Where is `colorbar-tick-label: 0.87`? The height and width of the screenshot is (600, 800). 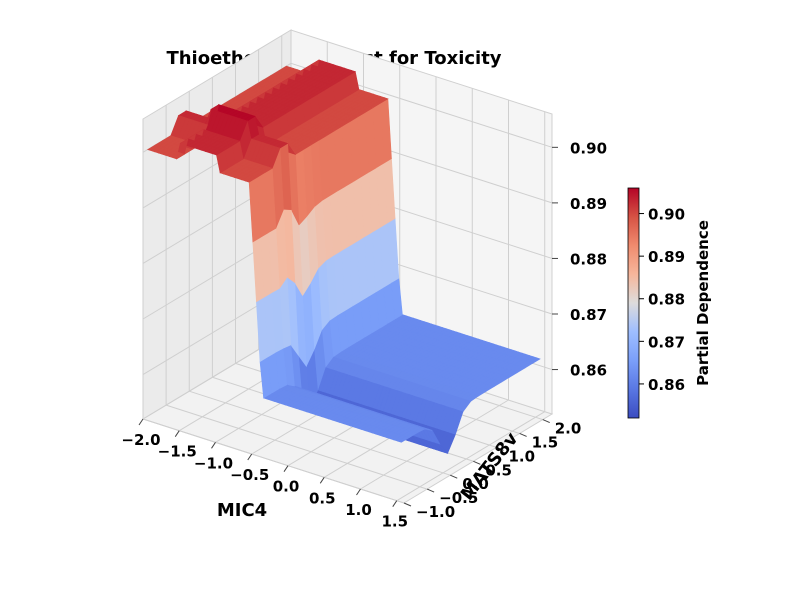 colorbar-tick-label: 0.87 is located at coordinates (666, 342).